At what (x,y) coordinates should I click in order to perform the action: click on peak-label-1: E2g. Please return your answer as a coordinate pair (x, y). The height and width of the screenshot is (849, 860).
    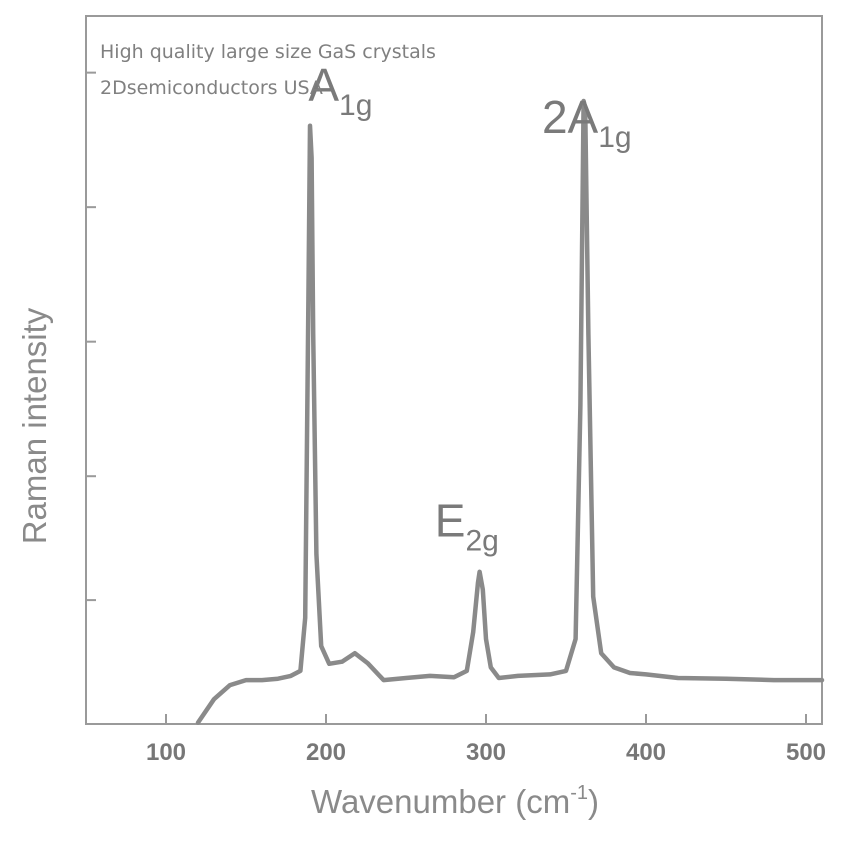
    Looking at the image, I should click on (467, 525).